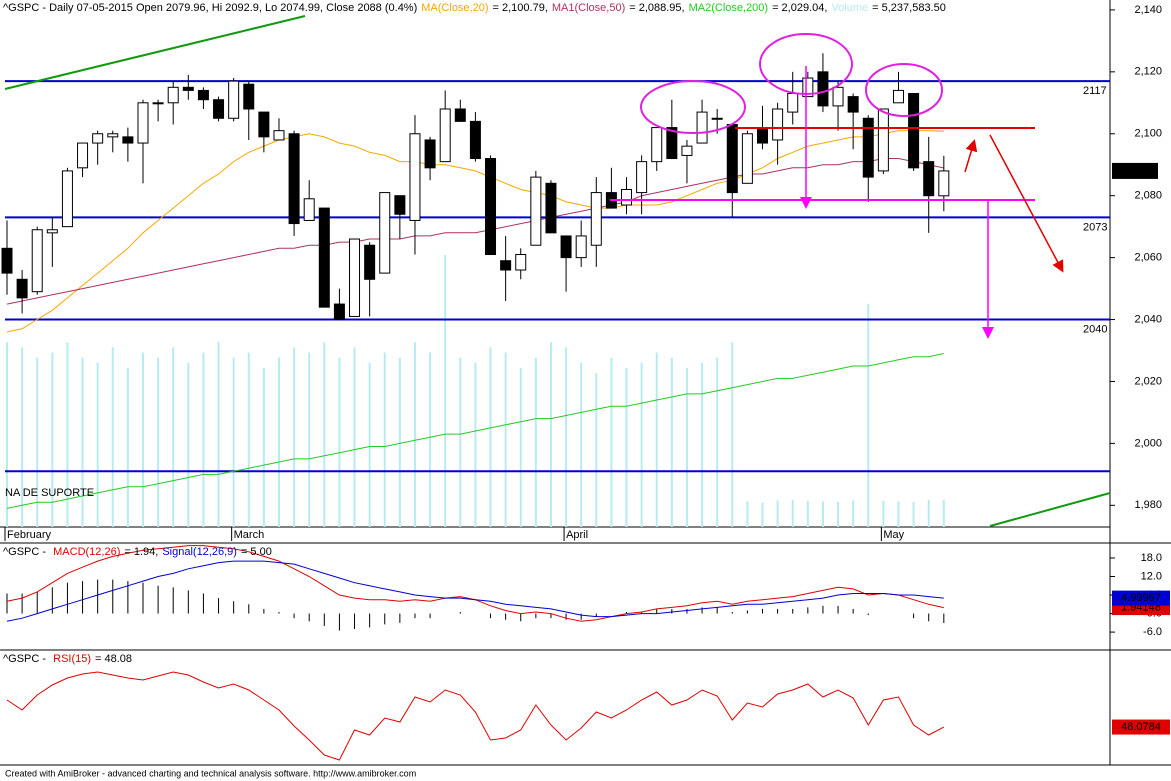  I want to click on header-part: MACD(12,26), so click(86, 552).